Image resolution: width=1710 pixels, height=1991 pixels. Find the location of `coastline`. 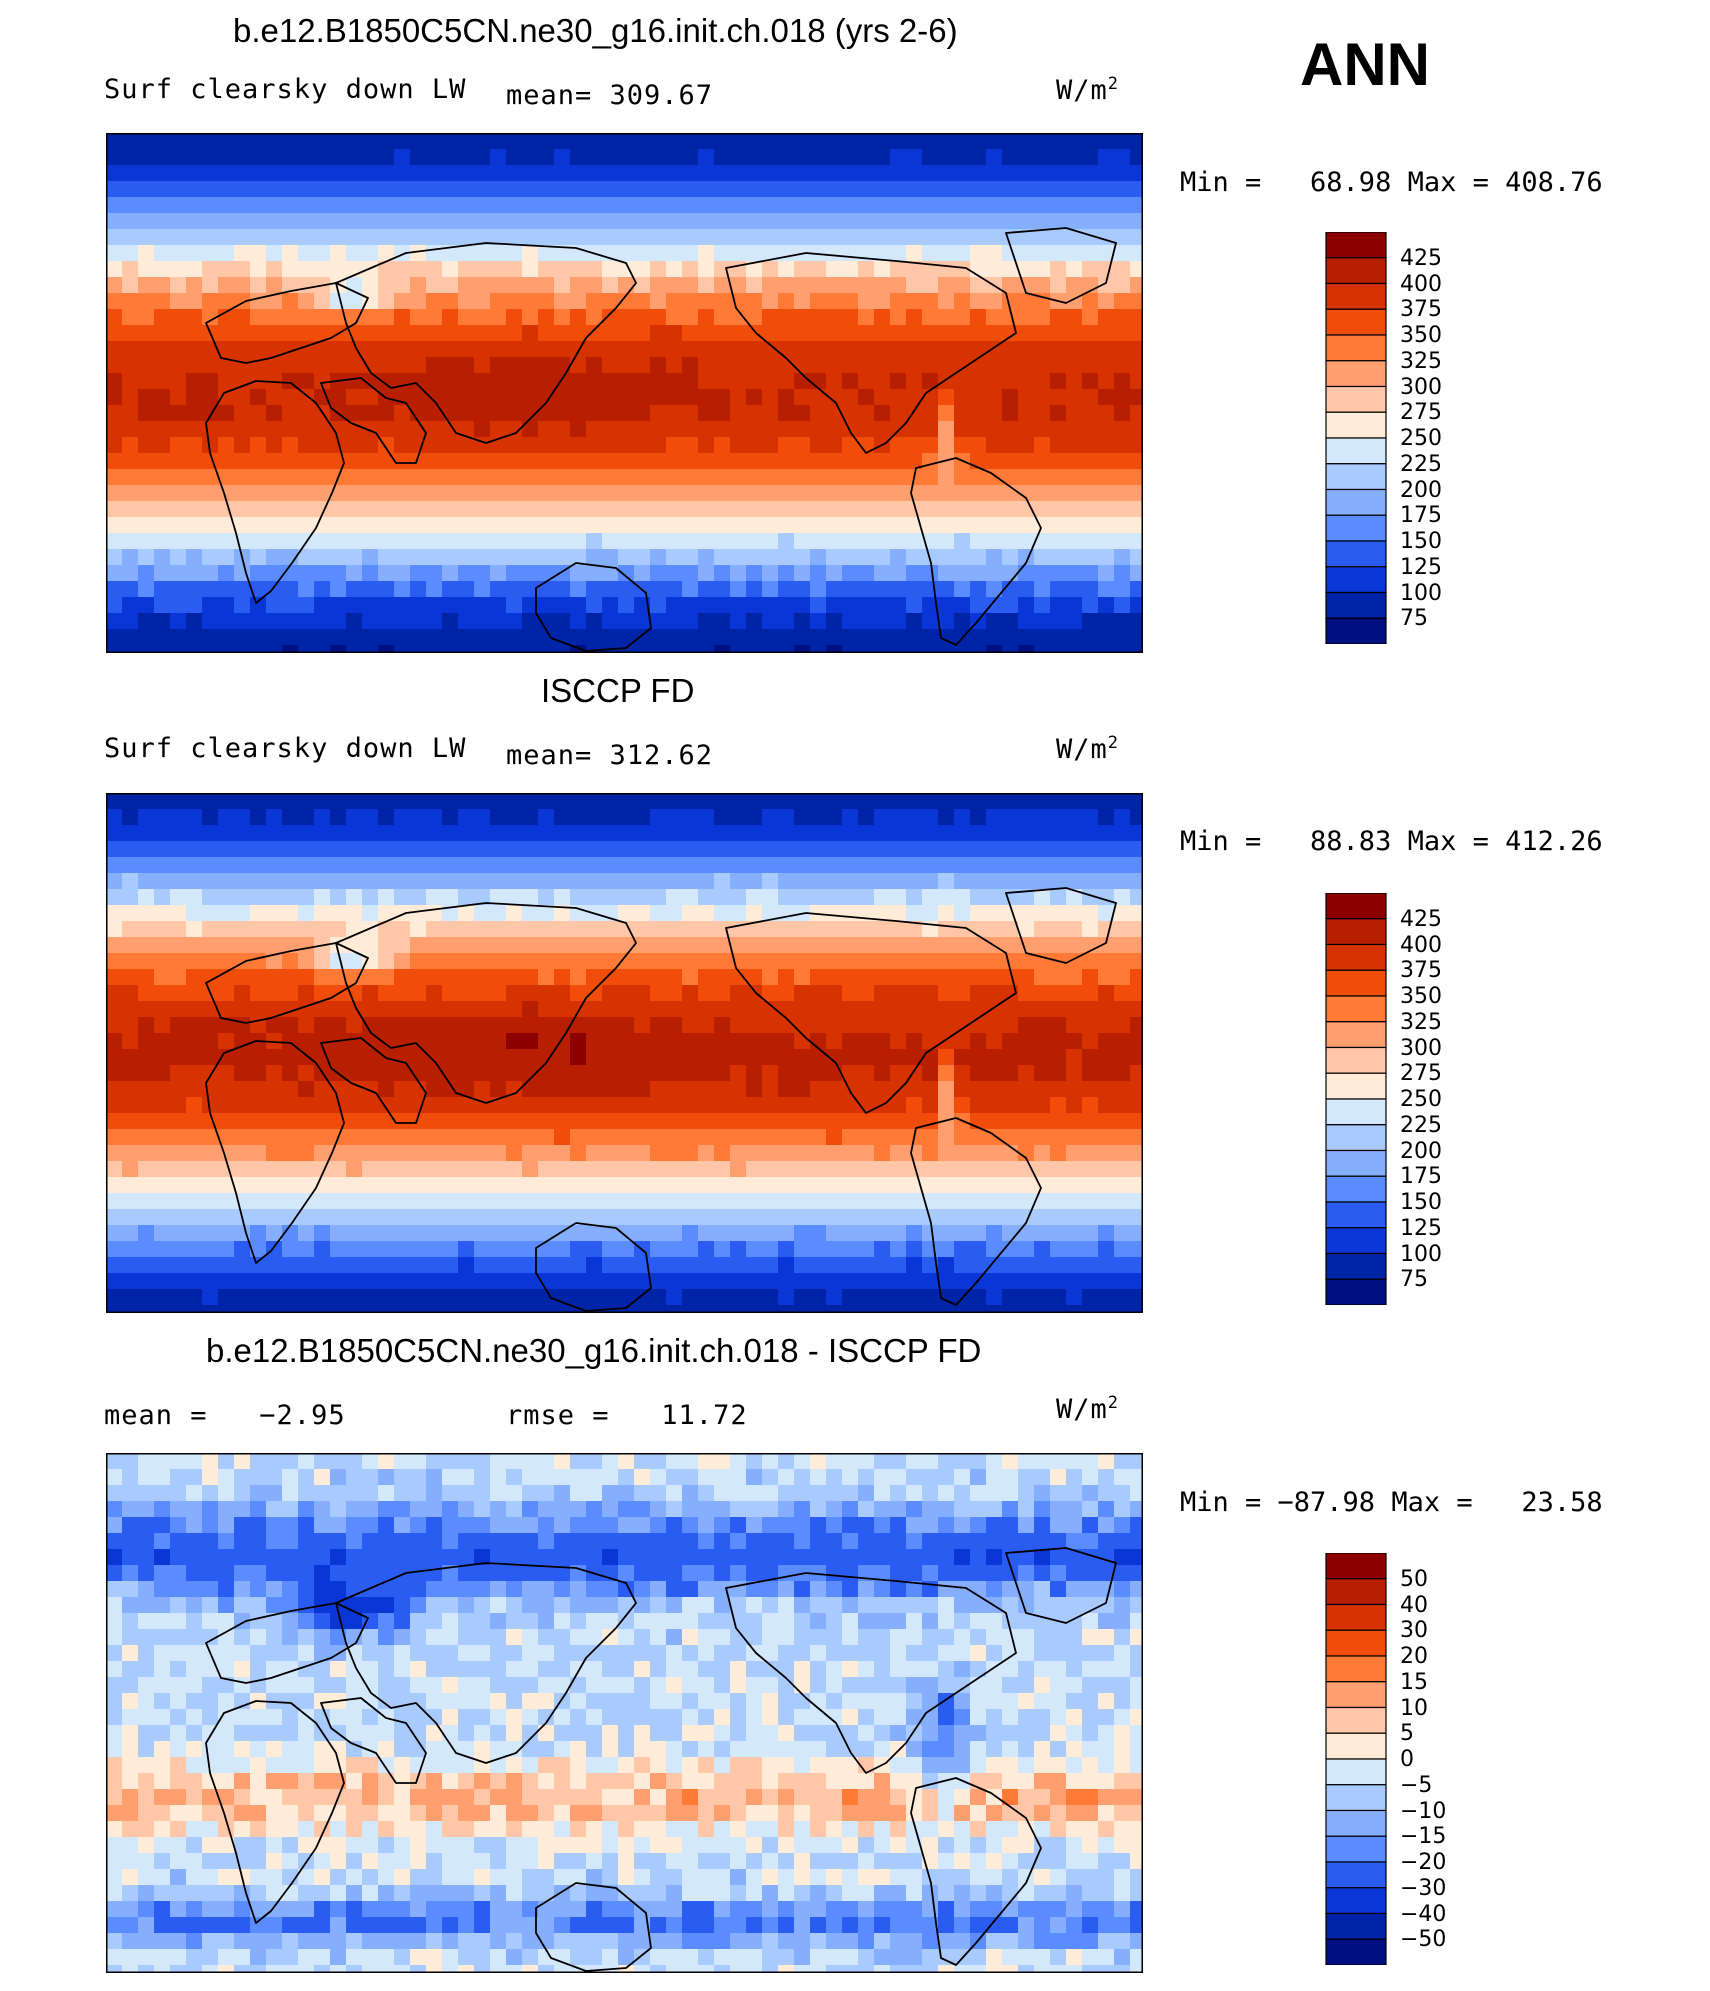

coastline is located at coordinates (593, 1267).